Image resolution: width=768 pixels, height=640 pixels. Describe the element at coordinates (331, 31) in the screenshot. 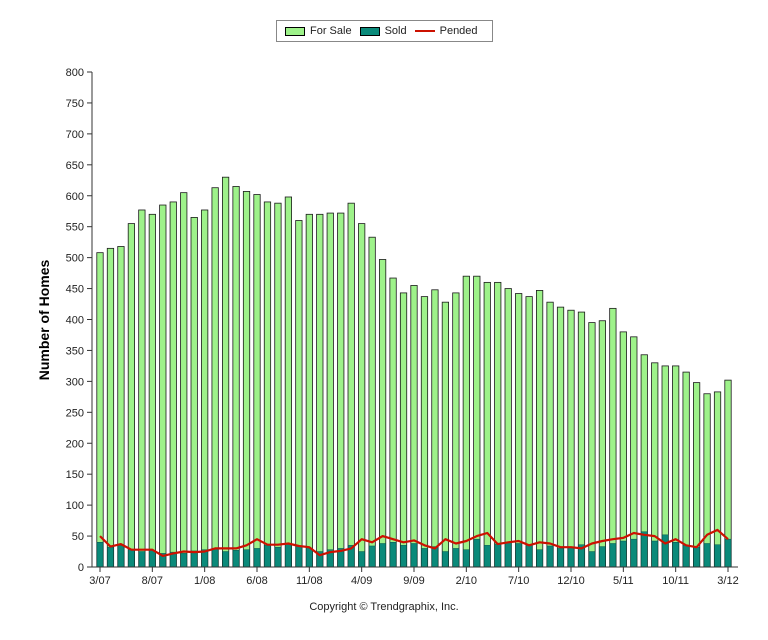

I see `legend-label-for-sale: For Sale` at that location.